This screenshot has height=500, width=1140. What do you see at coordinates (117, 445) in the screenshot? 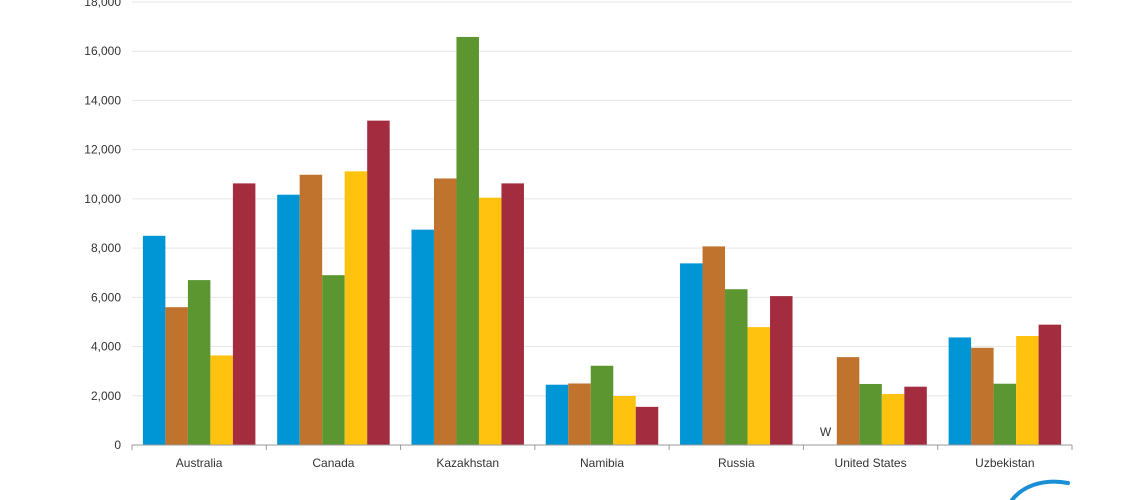
I see `y-tick-label: 0` at bounding box center [117, 445].